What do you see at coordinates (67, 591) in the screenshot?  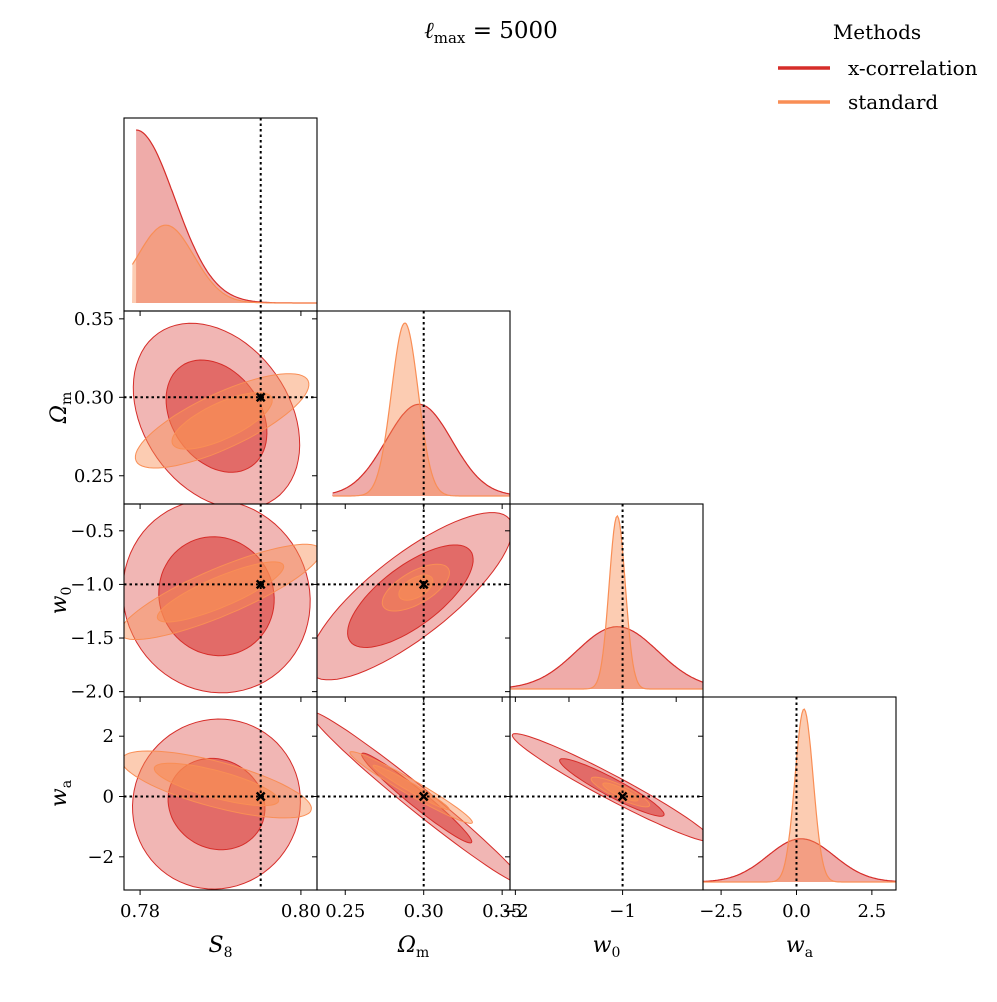 I see `y-axis-label-sub: 0` at bounding box center [67, 591].